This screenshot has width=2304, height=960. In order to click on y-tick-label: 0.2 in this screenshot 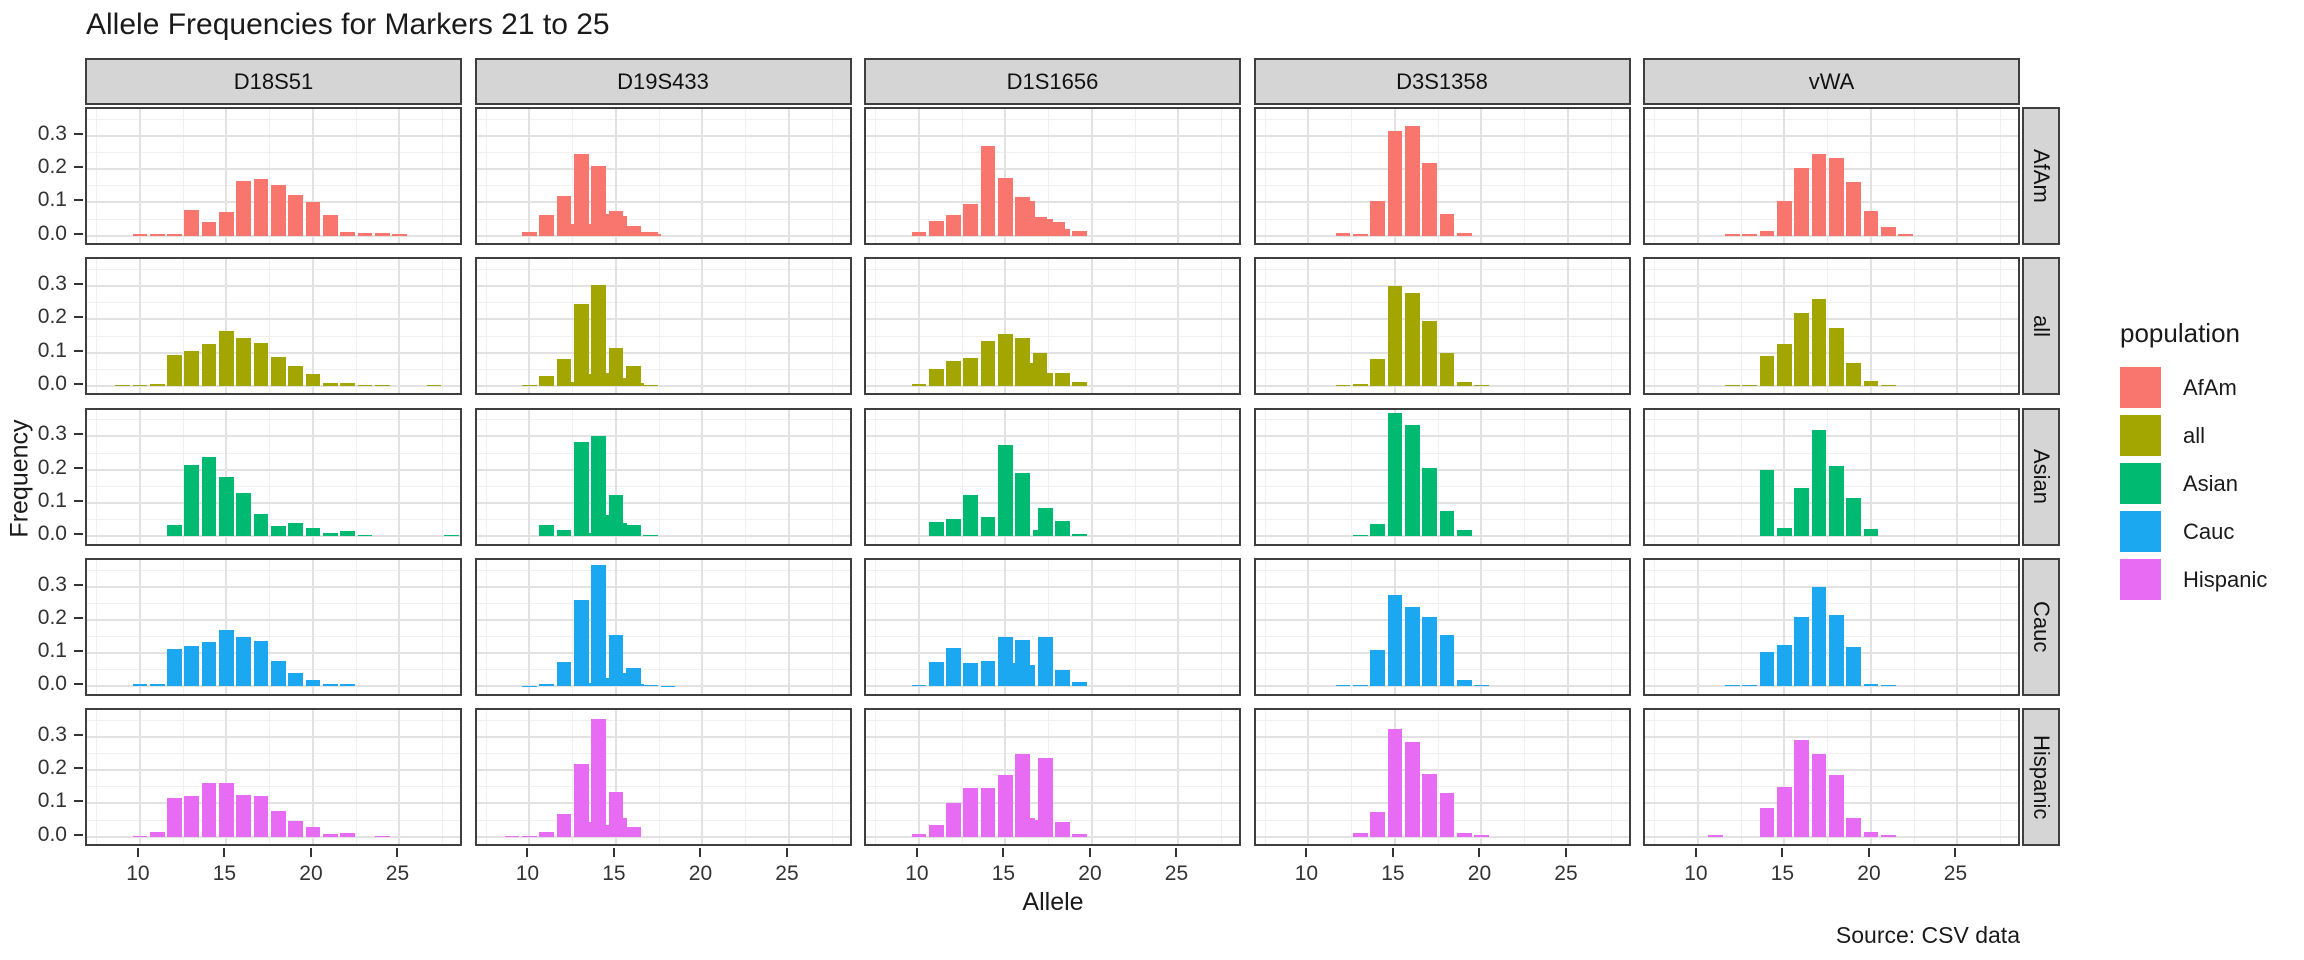, I will do `click(52, 167)`.